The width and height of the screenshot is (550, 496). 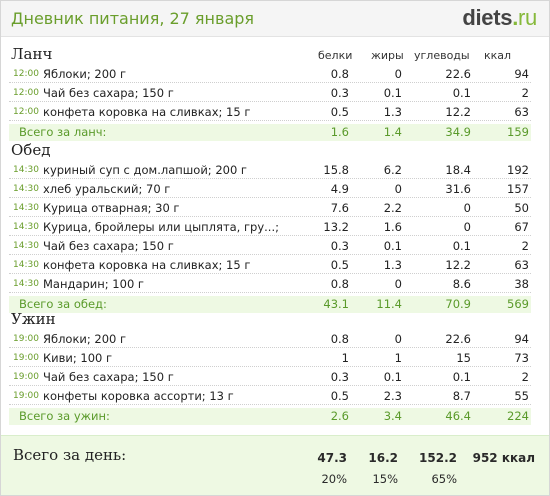 What do you see at coordinates (392, 416) in the screenshot?
I see `meal-total-fat: 3.4` at bounding box center [392, 416].